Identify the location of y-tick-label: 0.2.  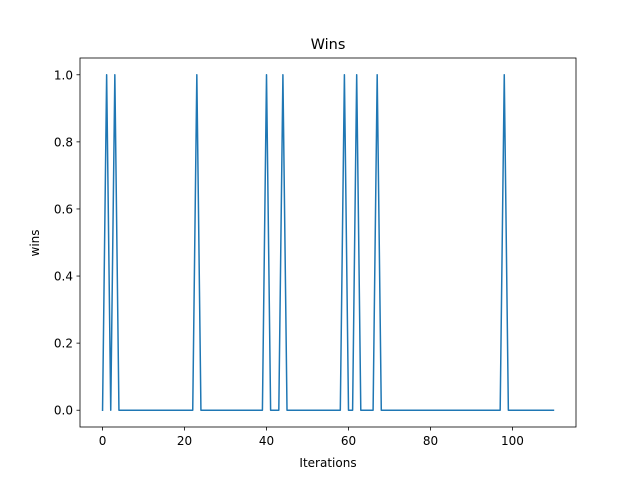
(63, 344).